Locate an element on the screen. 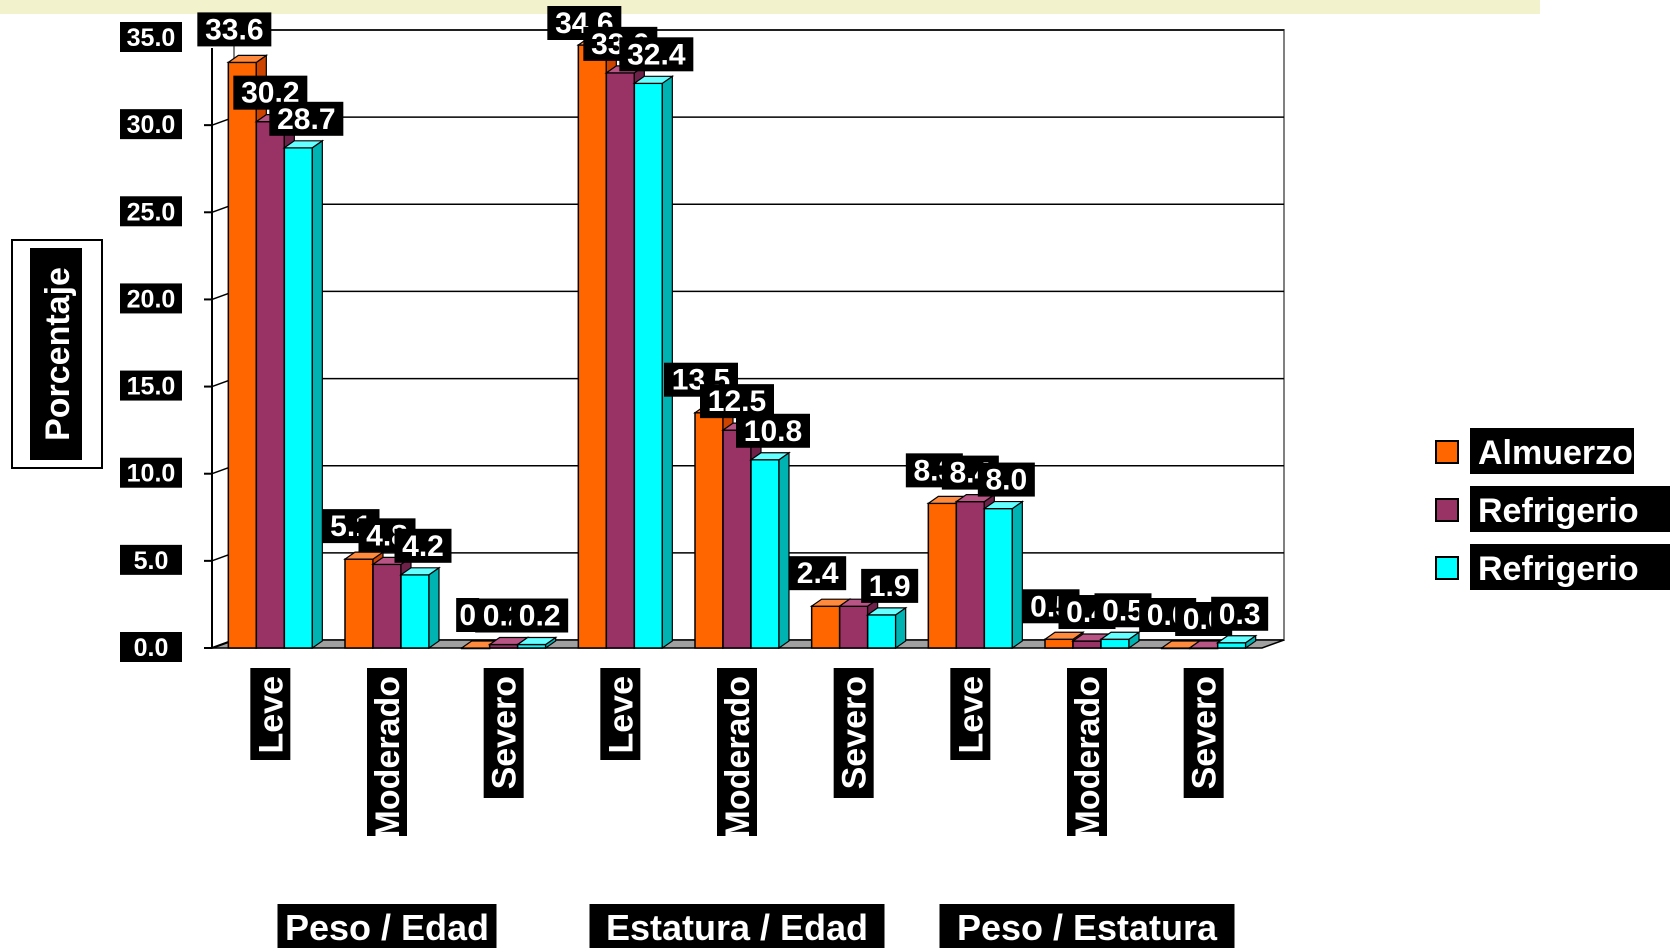  data-label-2-0: 28.7 is located at coordinates (306, 119).